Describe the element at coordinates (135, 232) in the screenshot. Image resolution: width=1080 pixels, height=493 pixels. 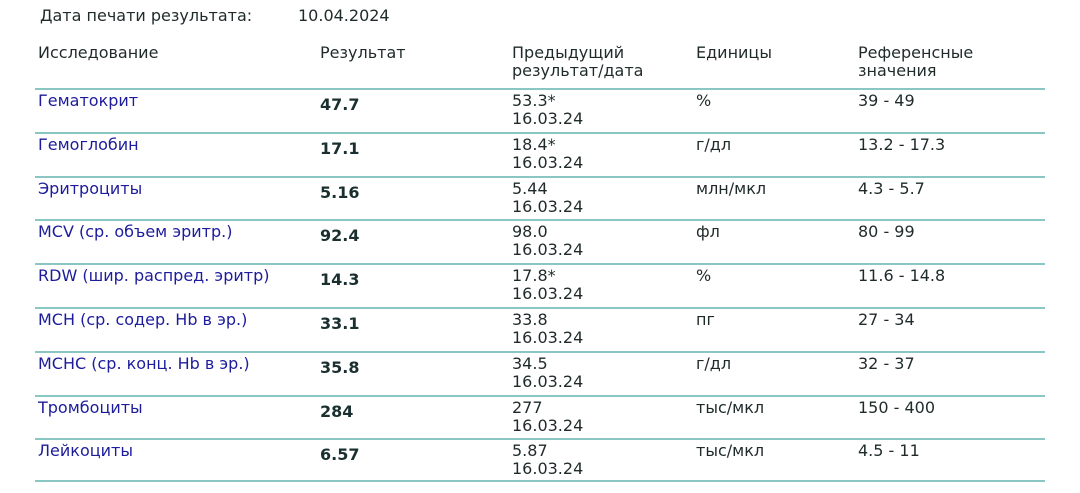
I see `test-name: MCV (ср. объем эритр.)` at that location.